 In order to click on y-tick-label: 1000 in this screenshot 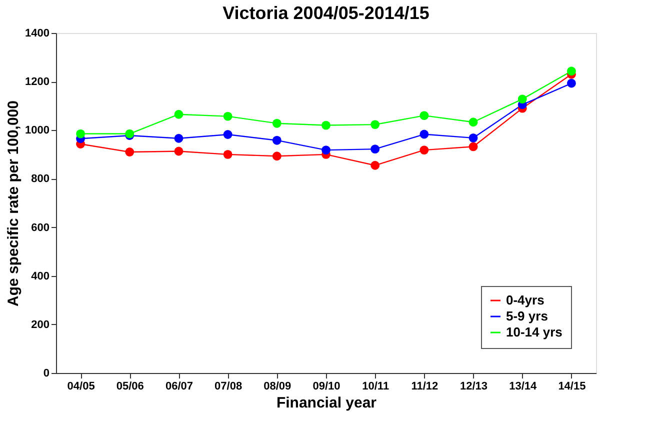, I will do `click(37, 130)`.